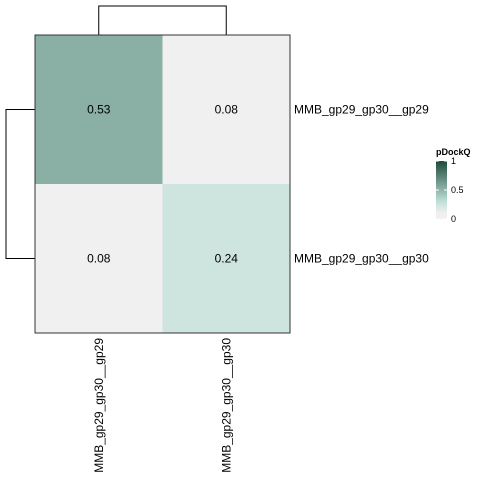  Describe the element at coordinates (163, 405) in the screenshot. I see `column-labels: MMB_gp29_gp30__gp29 MMB_gp29_gp30__gp30` at that location.